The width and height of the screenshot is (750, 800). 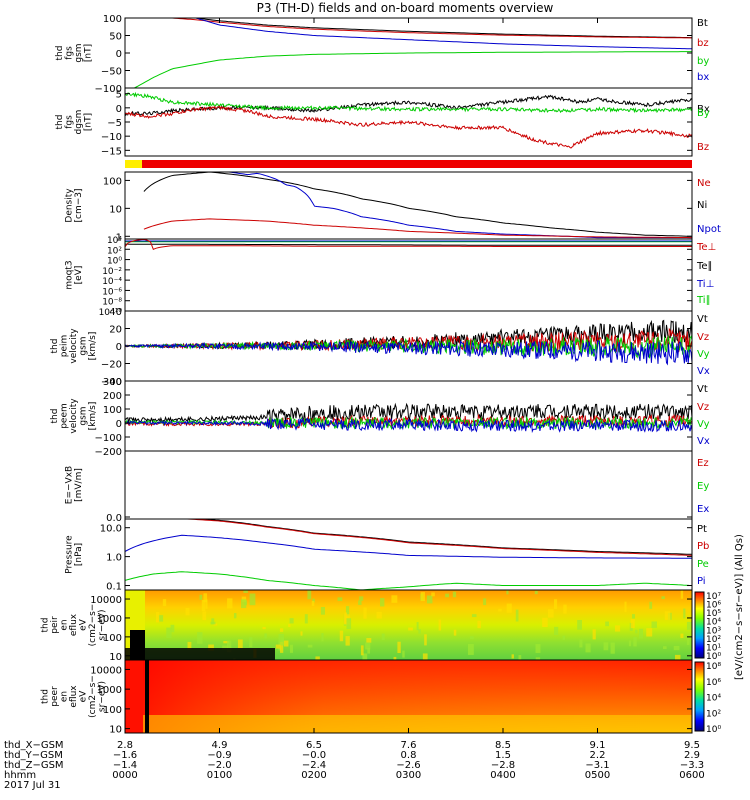 I want to click on x-row-label: hhmm, so click(x=20, y=775).